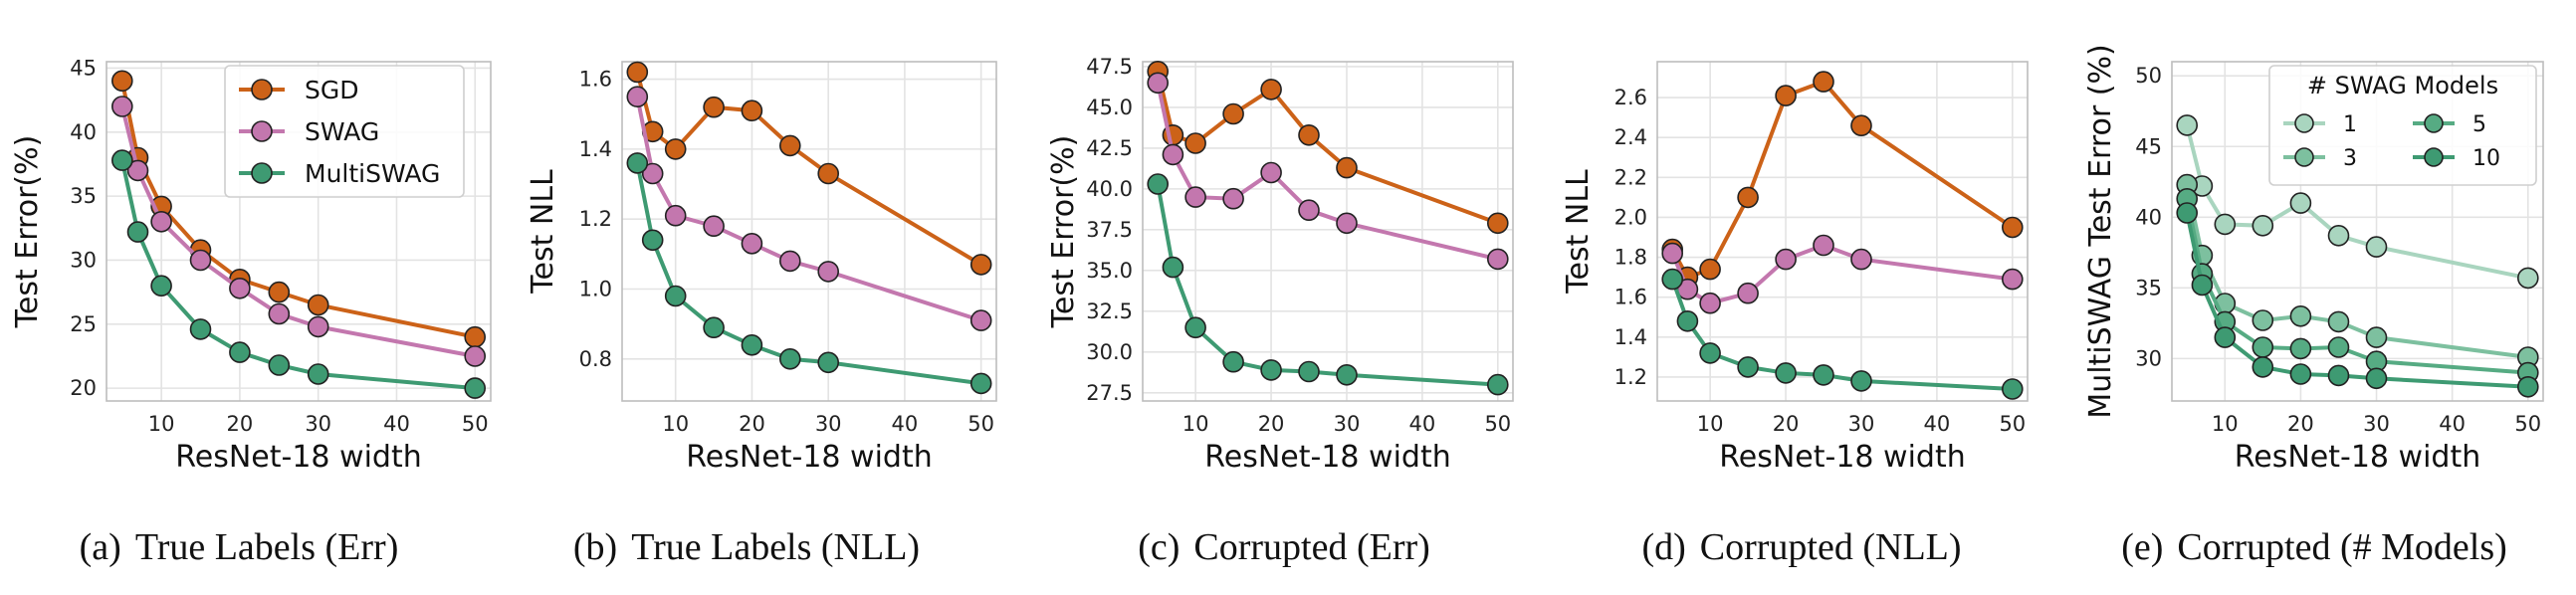 This screenshot has width=2576, height=595. Describe the element at coordinates (2527, 424) in the screenshot. I see `x-tick-label: 50` at that location.